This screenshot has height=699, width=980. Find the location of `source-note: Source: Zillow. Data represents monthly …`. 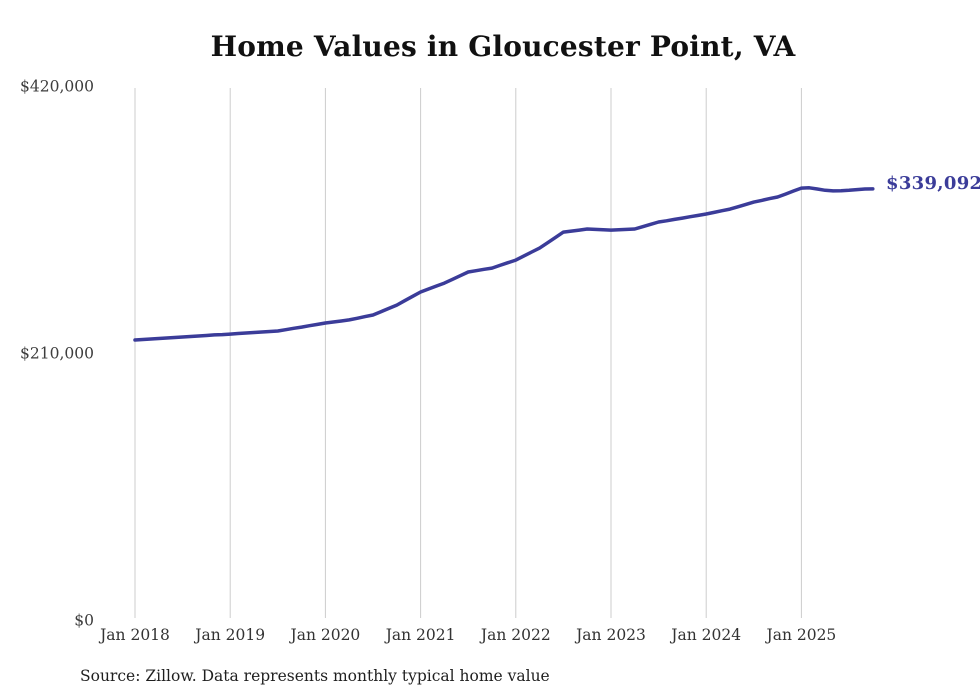

source-note: Source: Zillow. Data represents monthly … is located at coordinates (315, 676).